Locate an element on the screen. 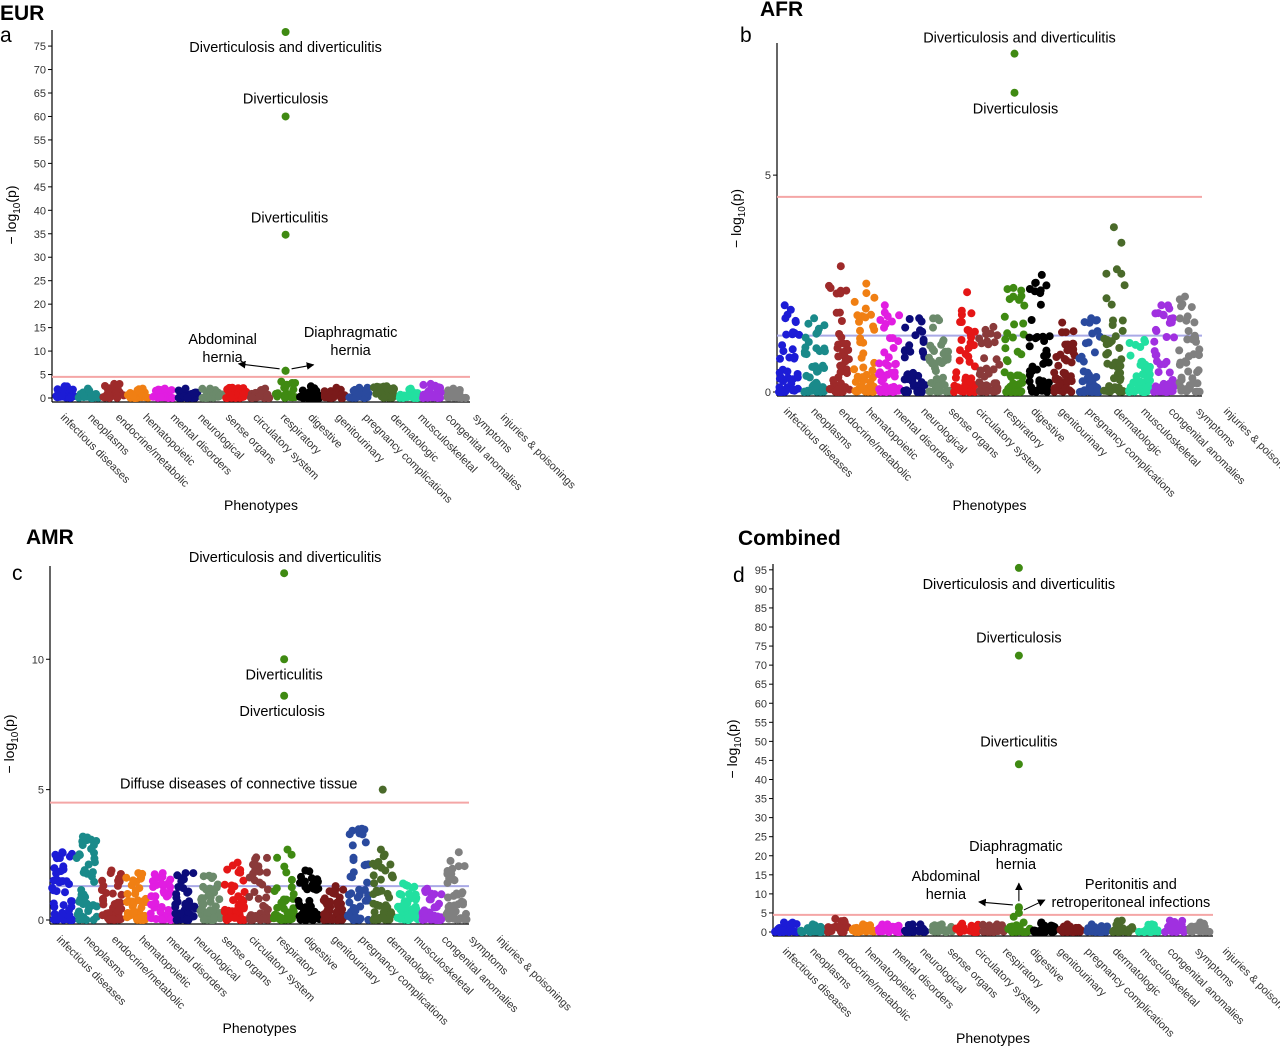 The height and width of the screenshot is (1047, 1280). y-tick-label: 40 is located at coordinates (761, 781).